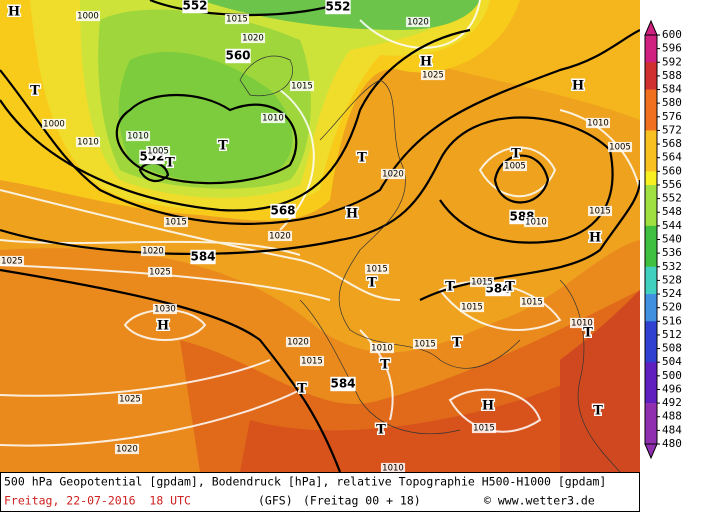 The image size is (704, 517). What do you see at coordinates (362, 501) in the screenshot?
I see `footer-run: (Freitag 00 + 18)` at bounding box center [362, 501].